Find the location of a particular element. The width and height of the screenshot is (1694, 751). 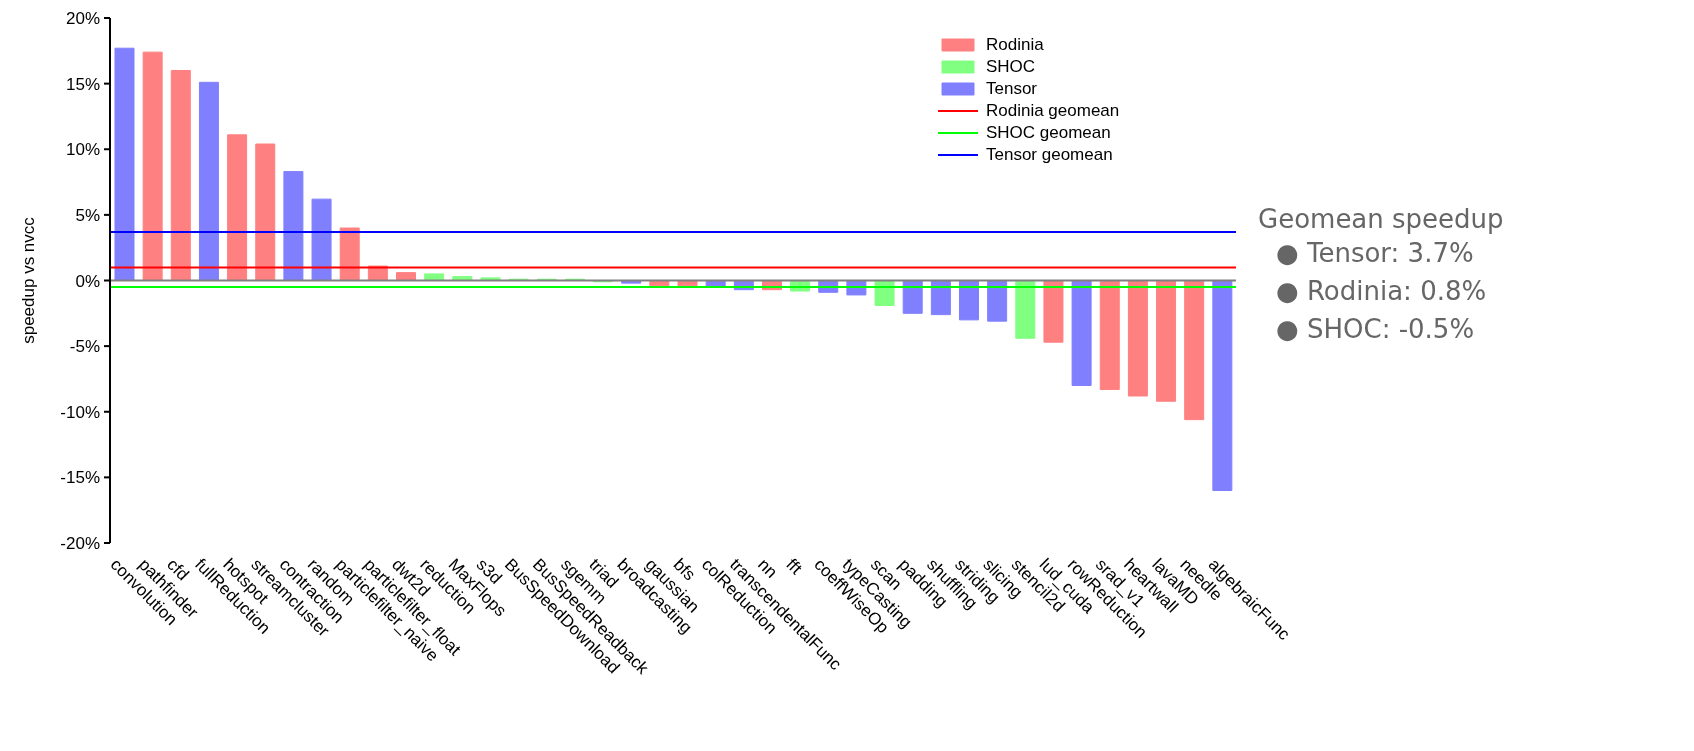

text: ● Tensor: 3.7% is located at coordinates (1375, 253).